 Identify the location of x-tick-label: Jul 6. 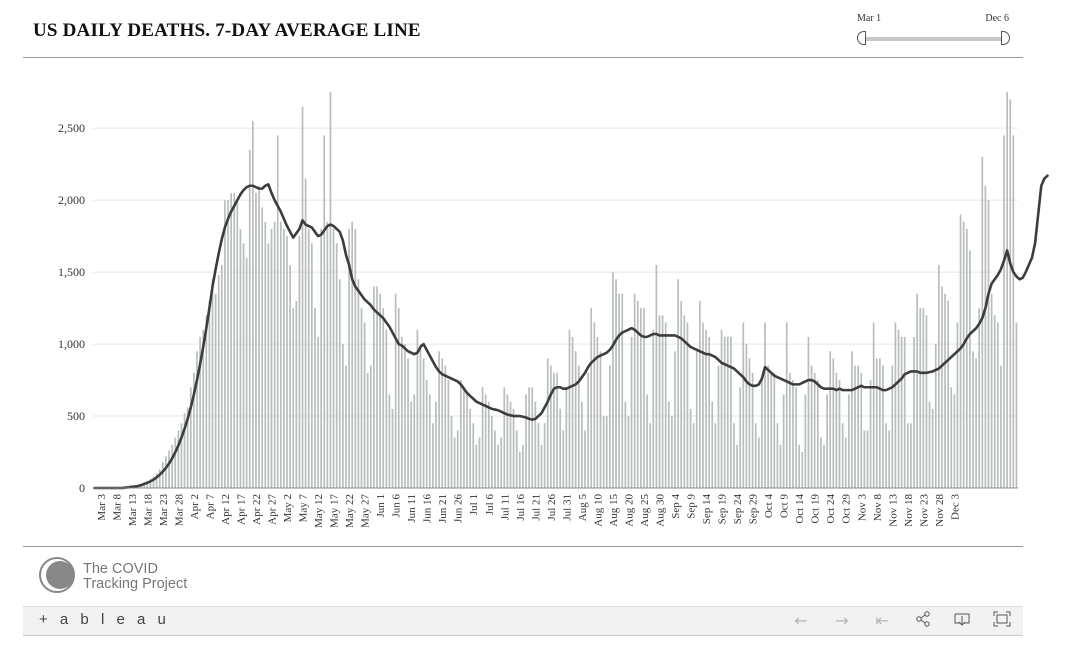
(490, 505).